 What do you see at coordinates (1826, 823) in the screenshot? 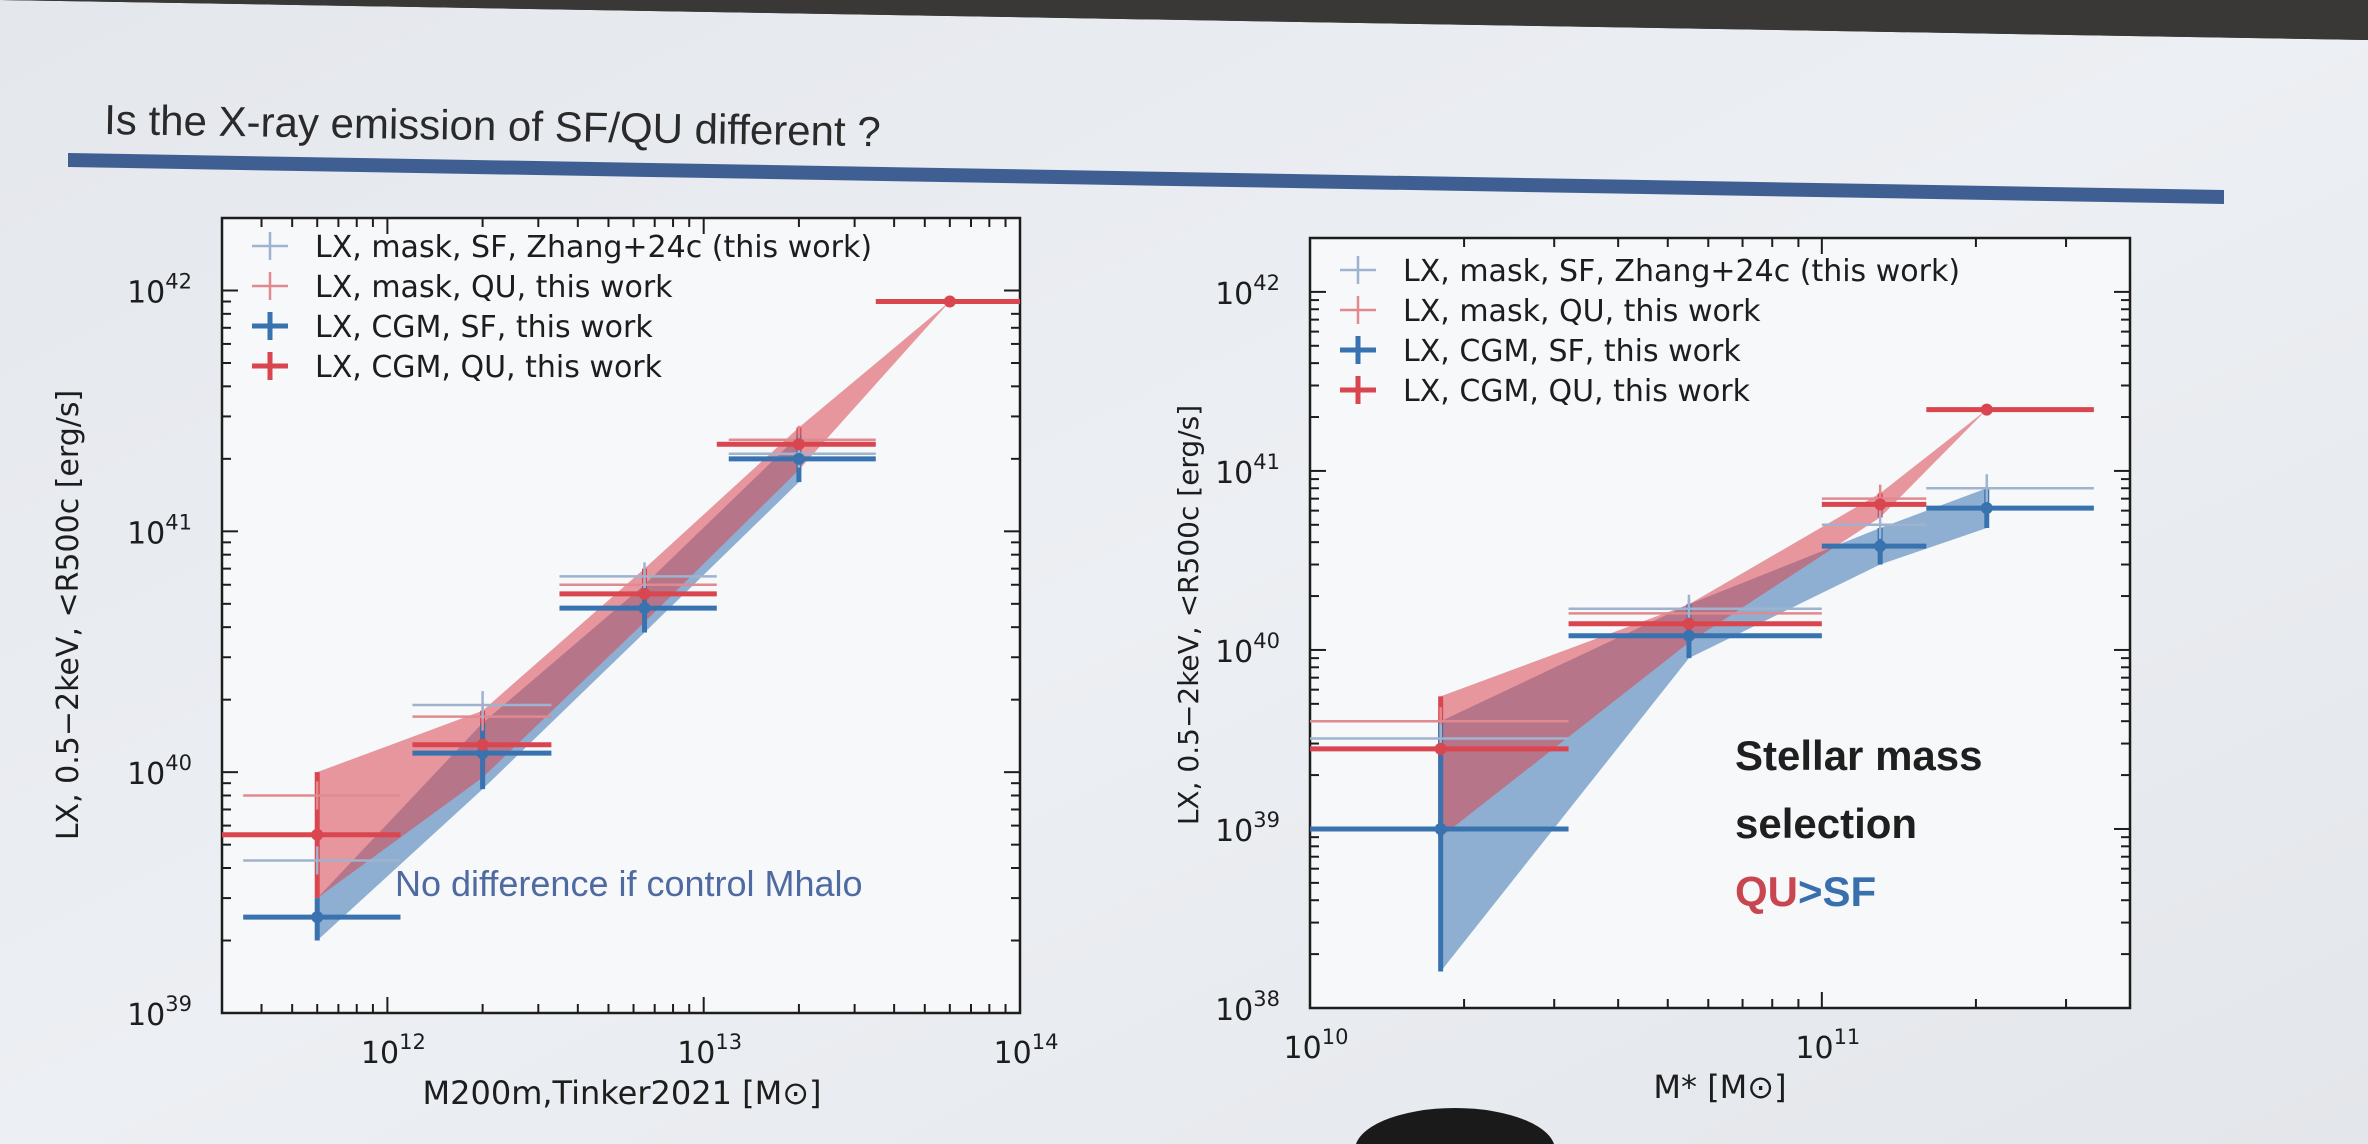
I see `right-annotation-line2: selection` at bounding box center [1826, 823].